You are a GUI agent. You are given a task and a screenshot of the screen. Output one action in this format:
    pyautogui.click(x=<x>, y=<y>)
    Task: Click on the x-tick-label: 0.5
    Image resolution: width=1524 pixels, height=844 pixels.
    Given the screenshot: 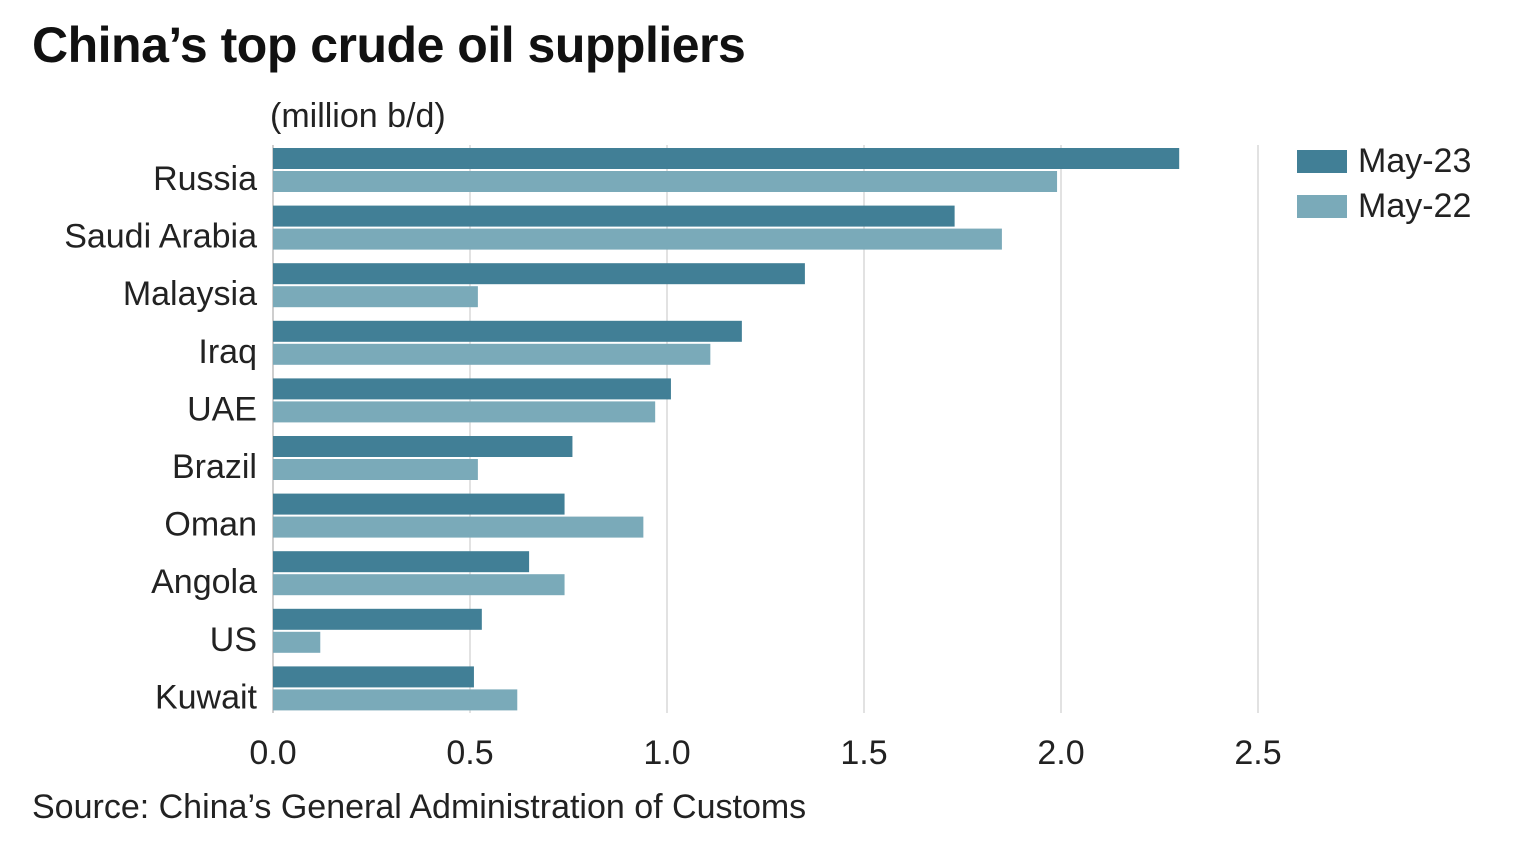 What is the action you would take?
    pyautogui.click(x=469, y=753)
    